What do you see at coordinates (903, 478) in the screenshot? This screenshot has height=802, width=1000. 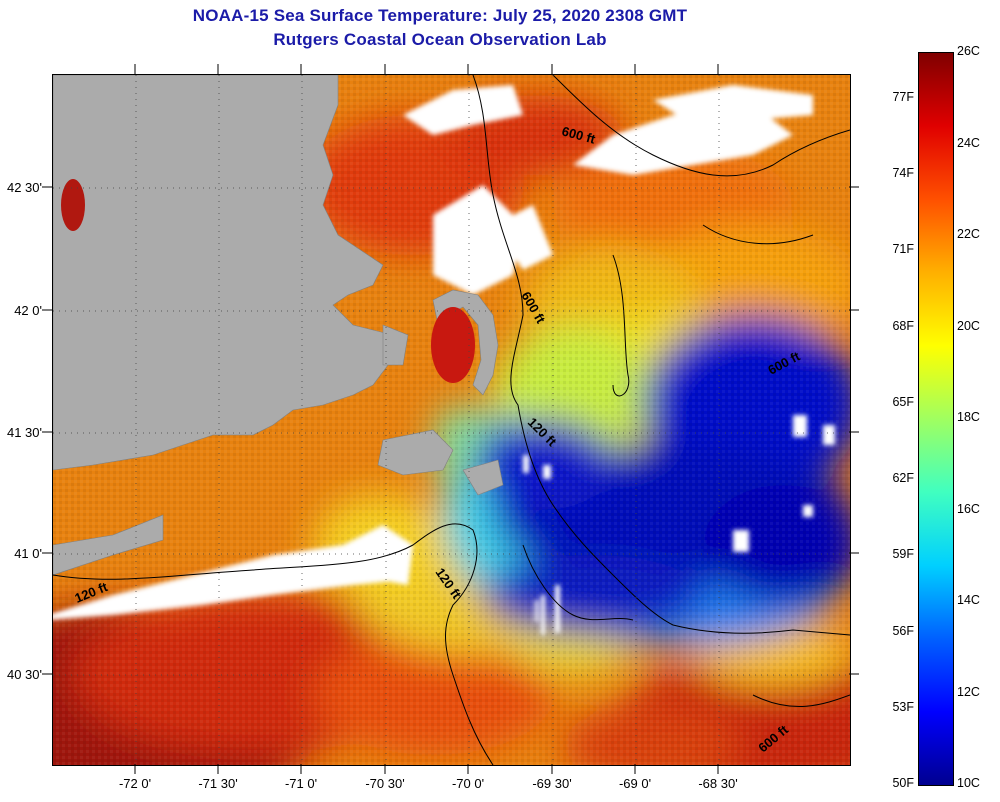 I see `fahrenheit-label: 62F` at bounding box center [903, 478].